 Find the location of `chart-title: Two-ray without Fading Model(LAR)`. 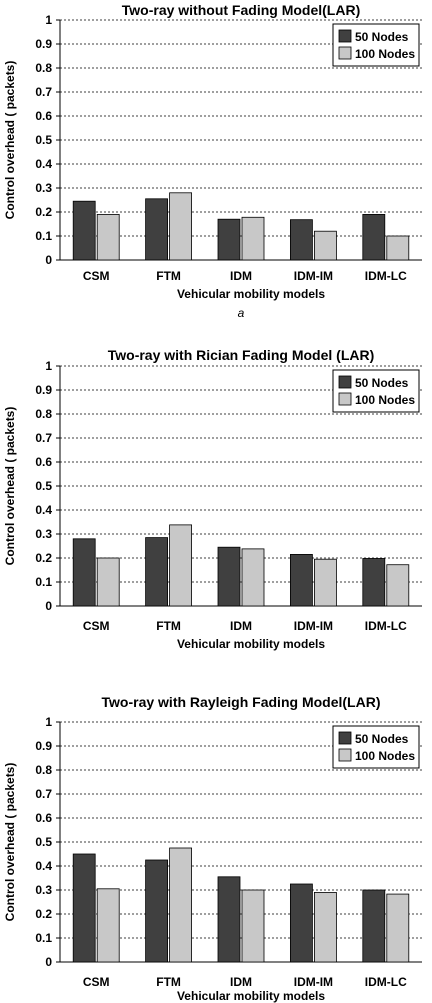

chart-title: Two-ray without Fading Model(LAR) is located at coordinates (241, 10).